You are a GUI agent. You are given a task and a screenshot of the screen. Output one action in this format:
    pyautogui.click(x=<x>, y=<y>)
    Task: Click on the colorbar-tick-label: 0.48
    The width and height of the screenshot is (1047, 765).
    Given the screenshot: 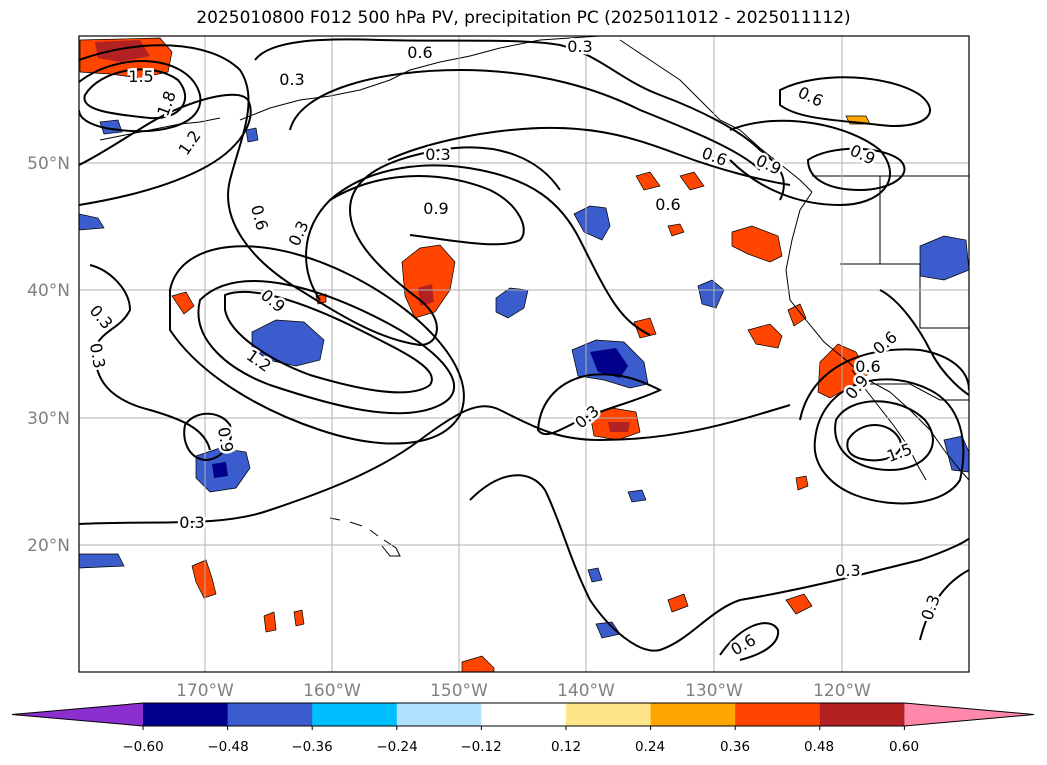 What is the action you would take?
    pyautogui.click(x=819, y=747)
    